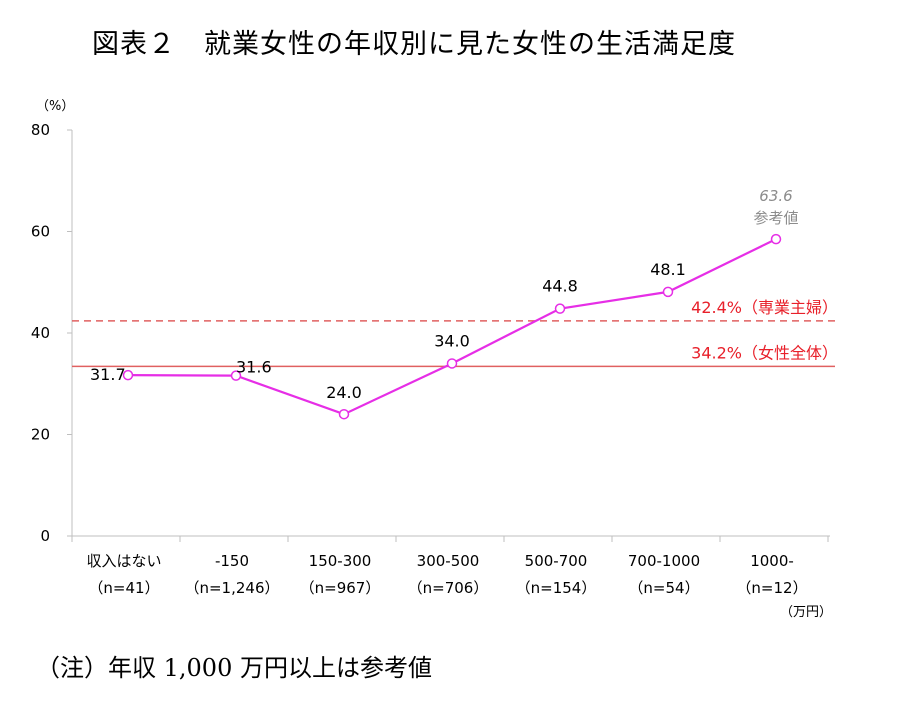  I want to click on y-tick-label: 60, so click(40, 232).